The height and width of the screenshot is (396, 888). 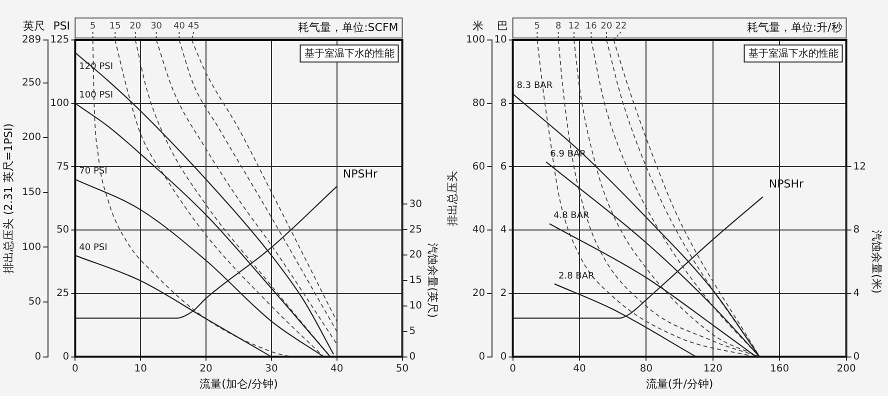 I want to click on x-tick-label: 10, so click(x=140, y=368).